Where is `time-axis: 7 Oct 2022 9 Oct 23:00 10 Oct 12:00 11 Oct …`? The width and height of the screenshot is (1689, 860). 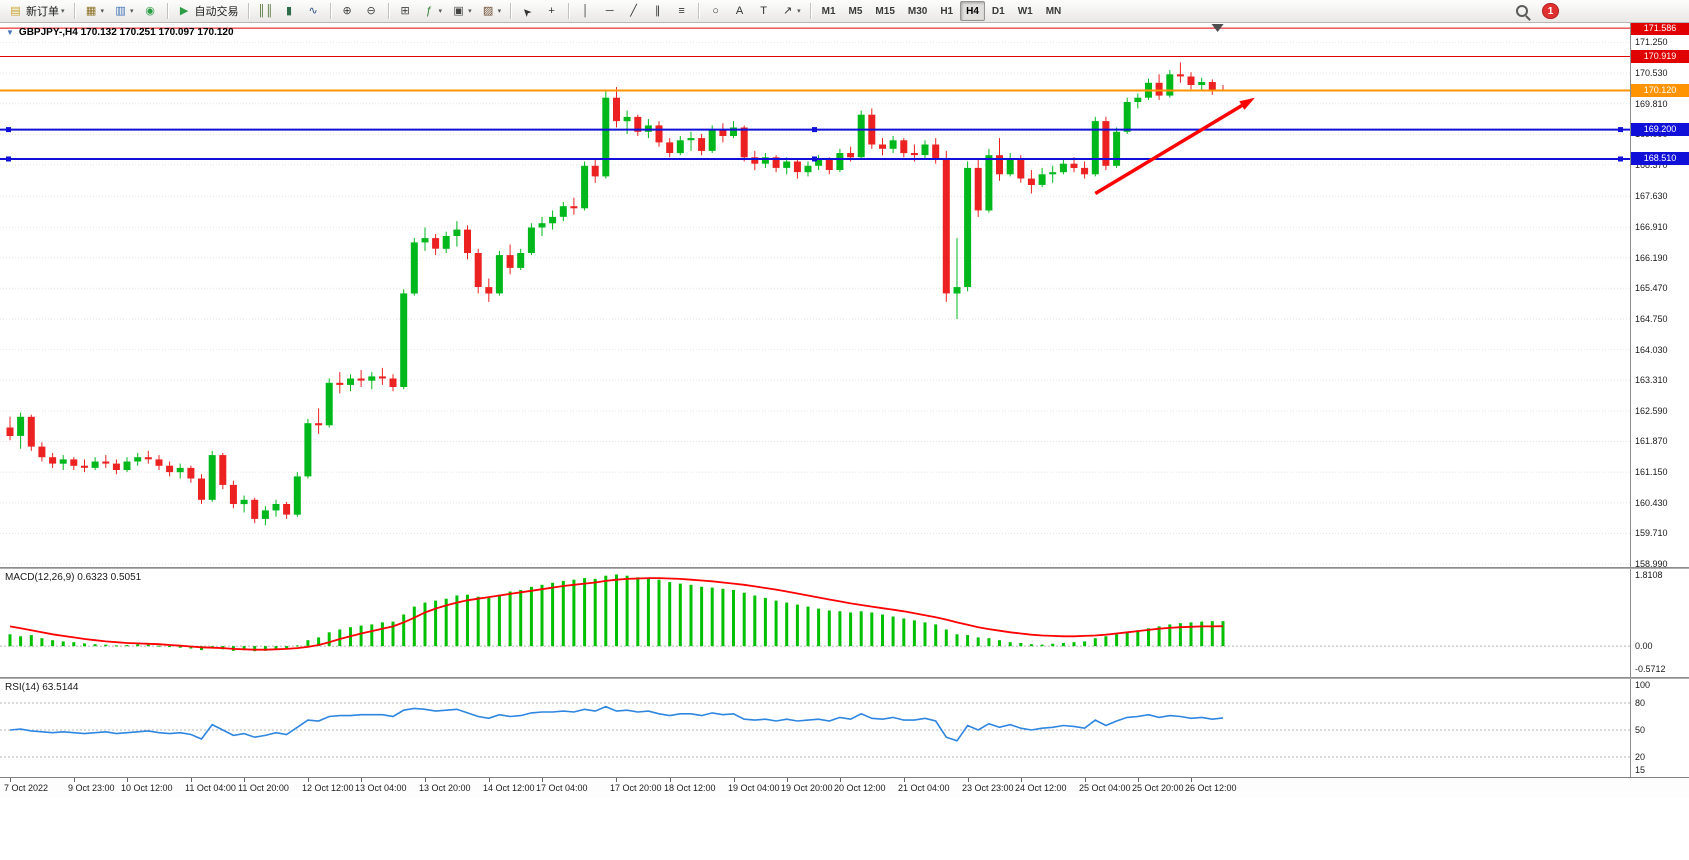 time-axis: 7 Oct 2022 9 Oct 23:00 10 Oct 12:00 11 Oct … is located at coordinates (844, 787).